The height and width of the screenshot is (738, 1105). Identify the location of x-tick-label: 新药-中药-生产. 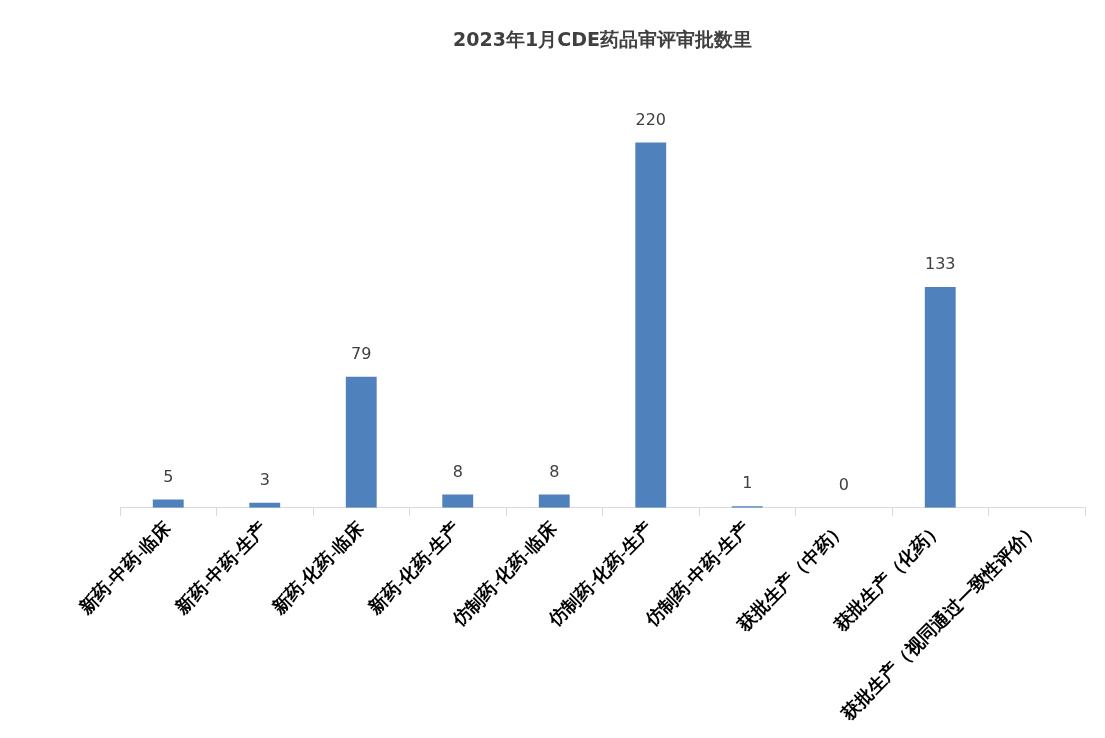
(221, 568).